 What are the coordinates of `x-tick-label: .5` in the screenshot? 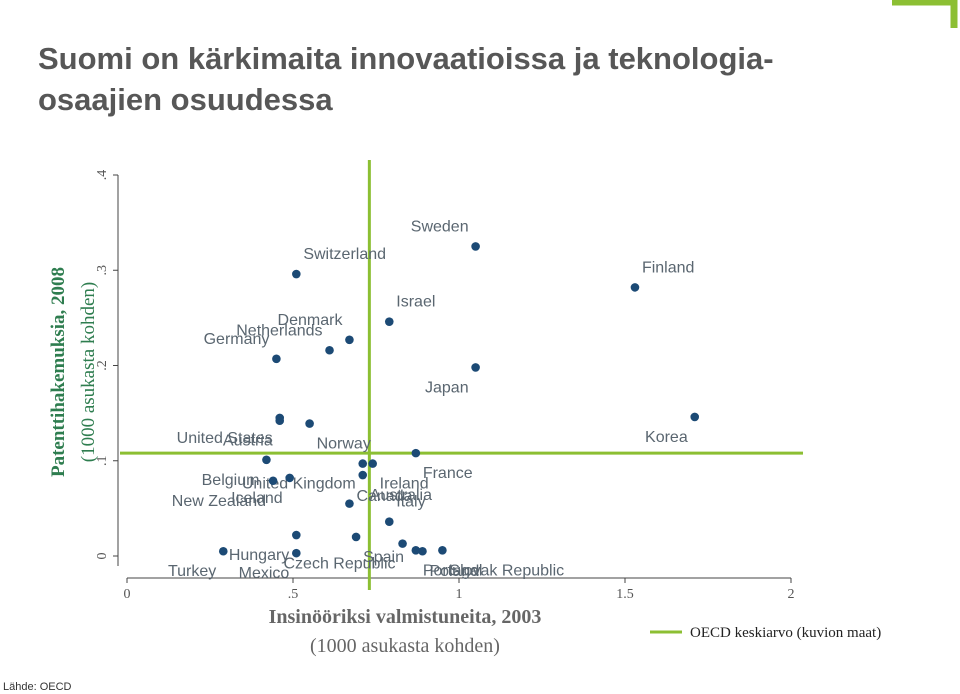 It's located at (293, 594).